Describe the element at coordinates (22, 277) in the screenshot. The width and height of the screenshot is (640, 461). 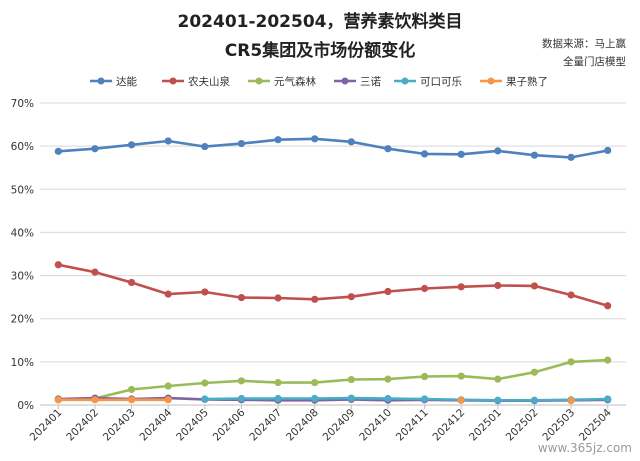
I see `y-tick-label: 30%` at that location.